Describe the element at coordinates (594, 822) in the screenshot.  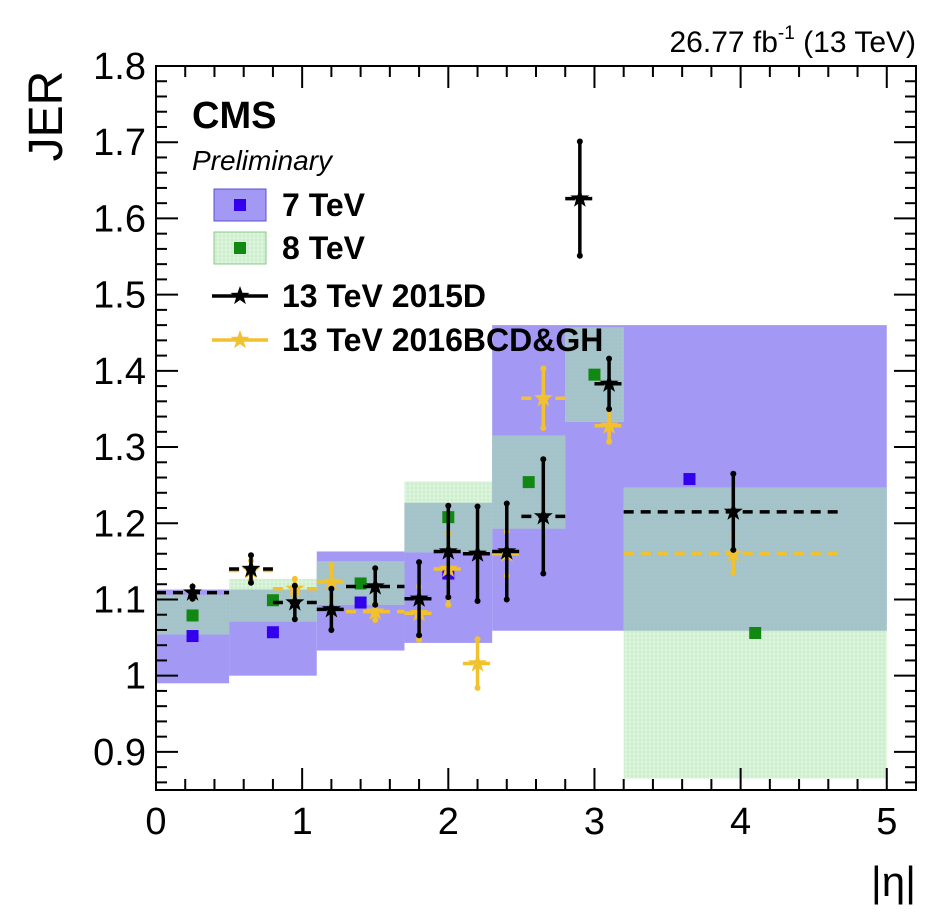
I see `x-tick-label-3: 3` at that location.